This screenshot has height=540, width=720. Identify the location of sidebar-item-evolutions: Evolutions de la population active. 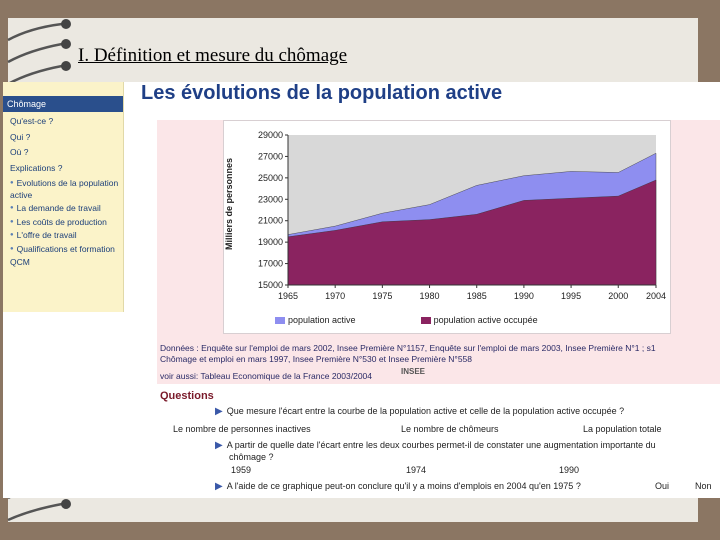
(66, 189).